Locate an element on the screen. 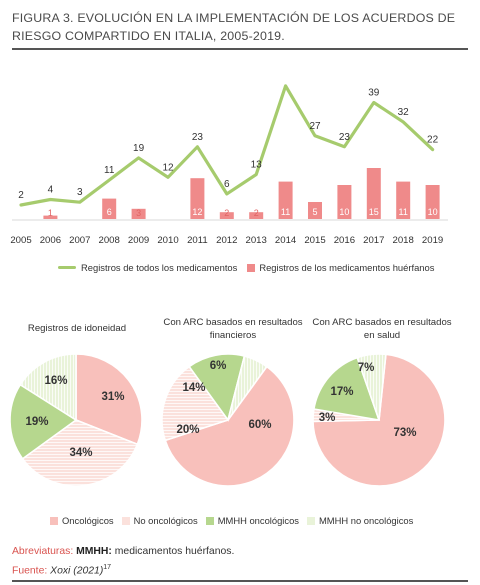  pie3-label-0: 73% is located at coordinates (404, 433).